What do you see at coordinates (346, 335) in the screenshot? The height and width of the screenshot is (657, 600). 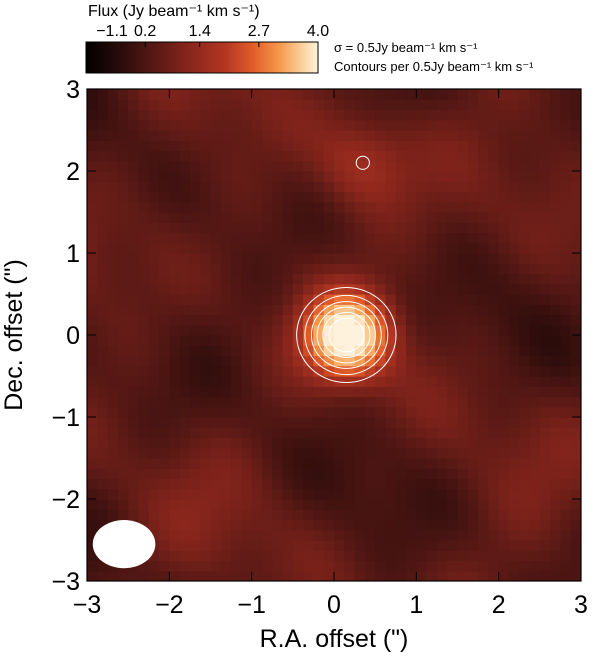 I see `contour-line` at bounding box center [346, 335].